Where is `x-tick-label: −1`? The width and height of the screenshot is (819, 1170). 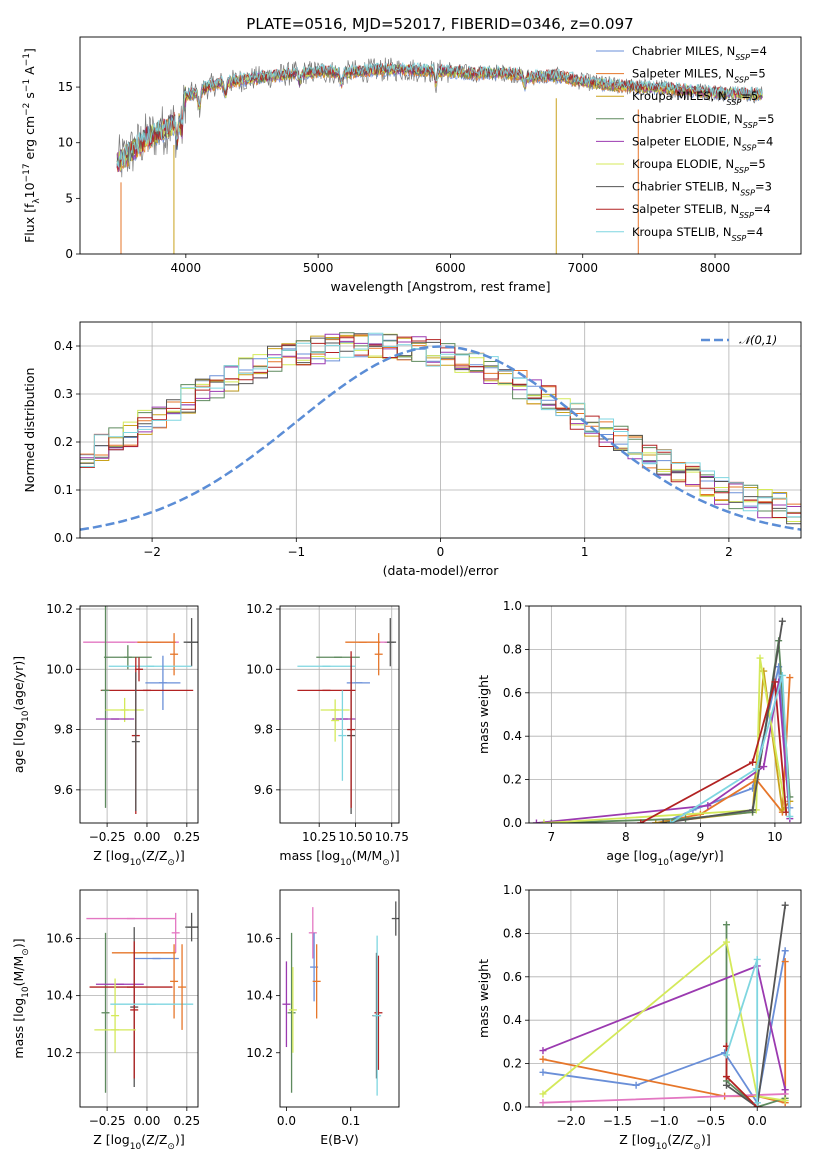 x-tick-label: −1 is located at coordinates (296, 552).